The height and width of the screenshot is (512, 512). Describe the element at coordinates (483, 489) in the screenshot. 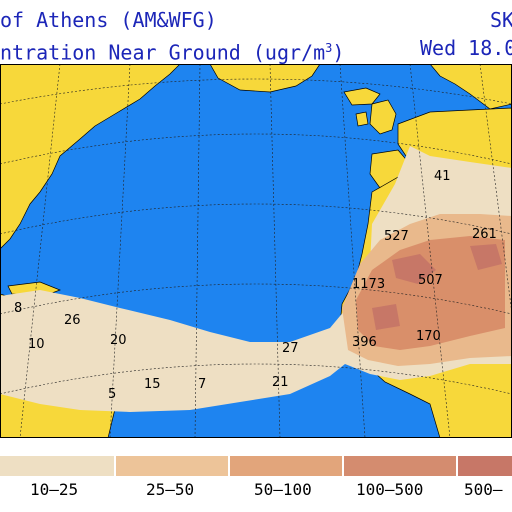

I see `legend-label-5: 500–` at that location.